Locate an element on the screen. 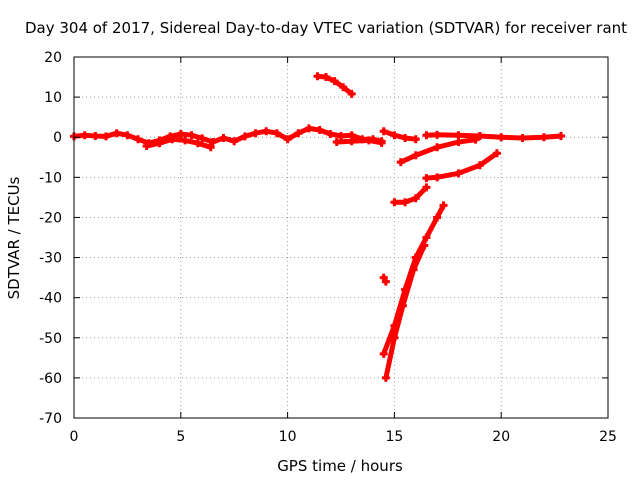 This screenshot has height=480, width=640. x-tick-label: 10 is located at coordinates (288, 437).